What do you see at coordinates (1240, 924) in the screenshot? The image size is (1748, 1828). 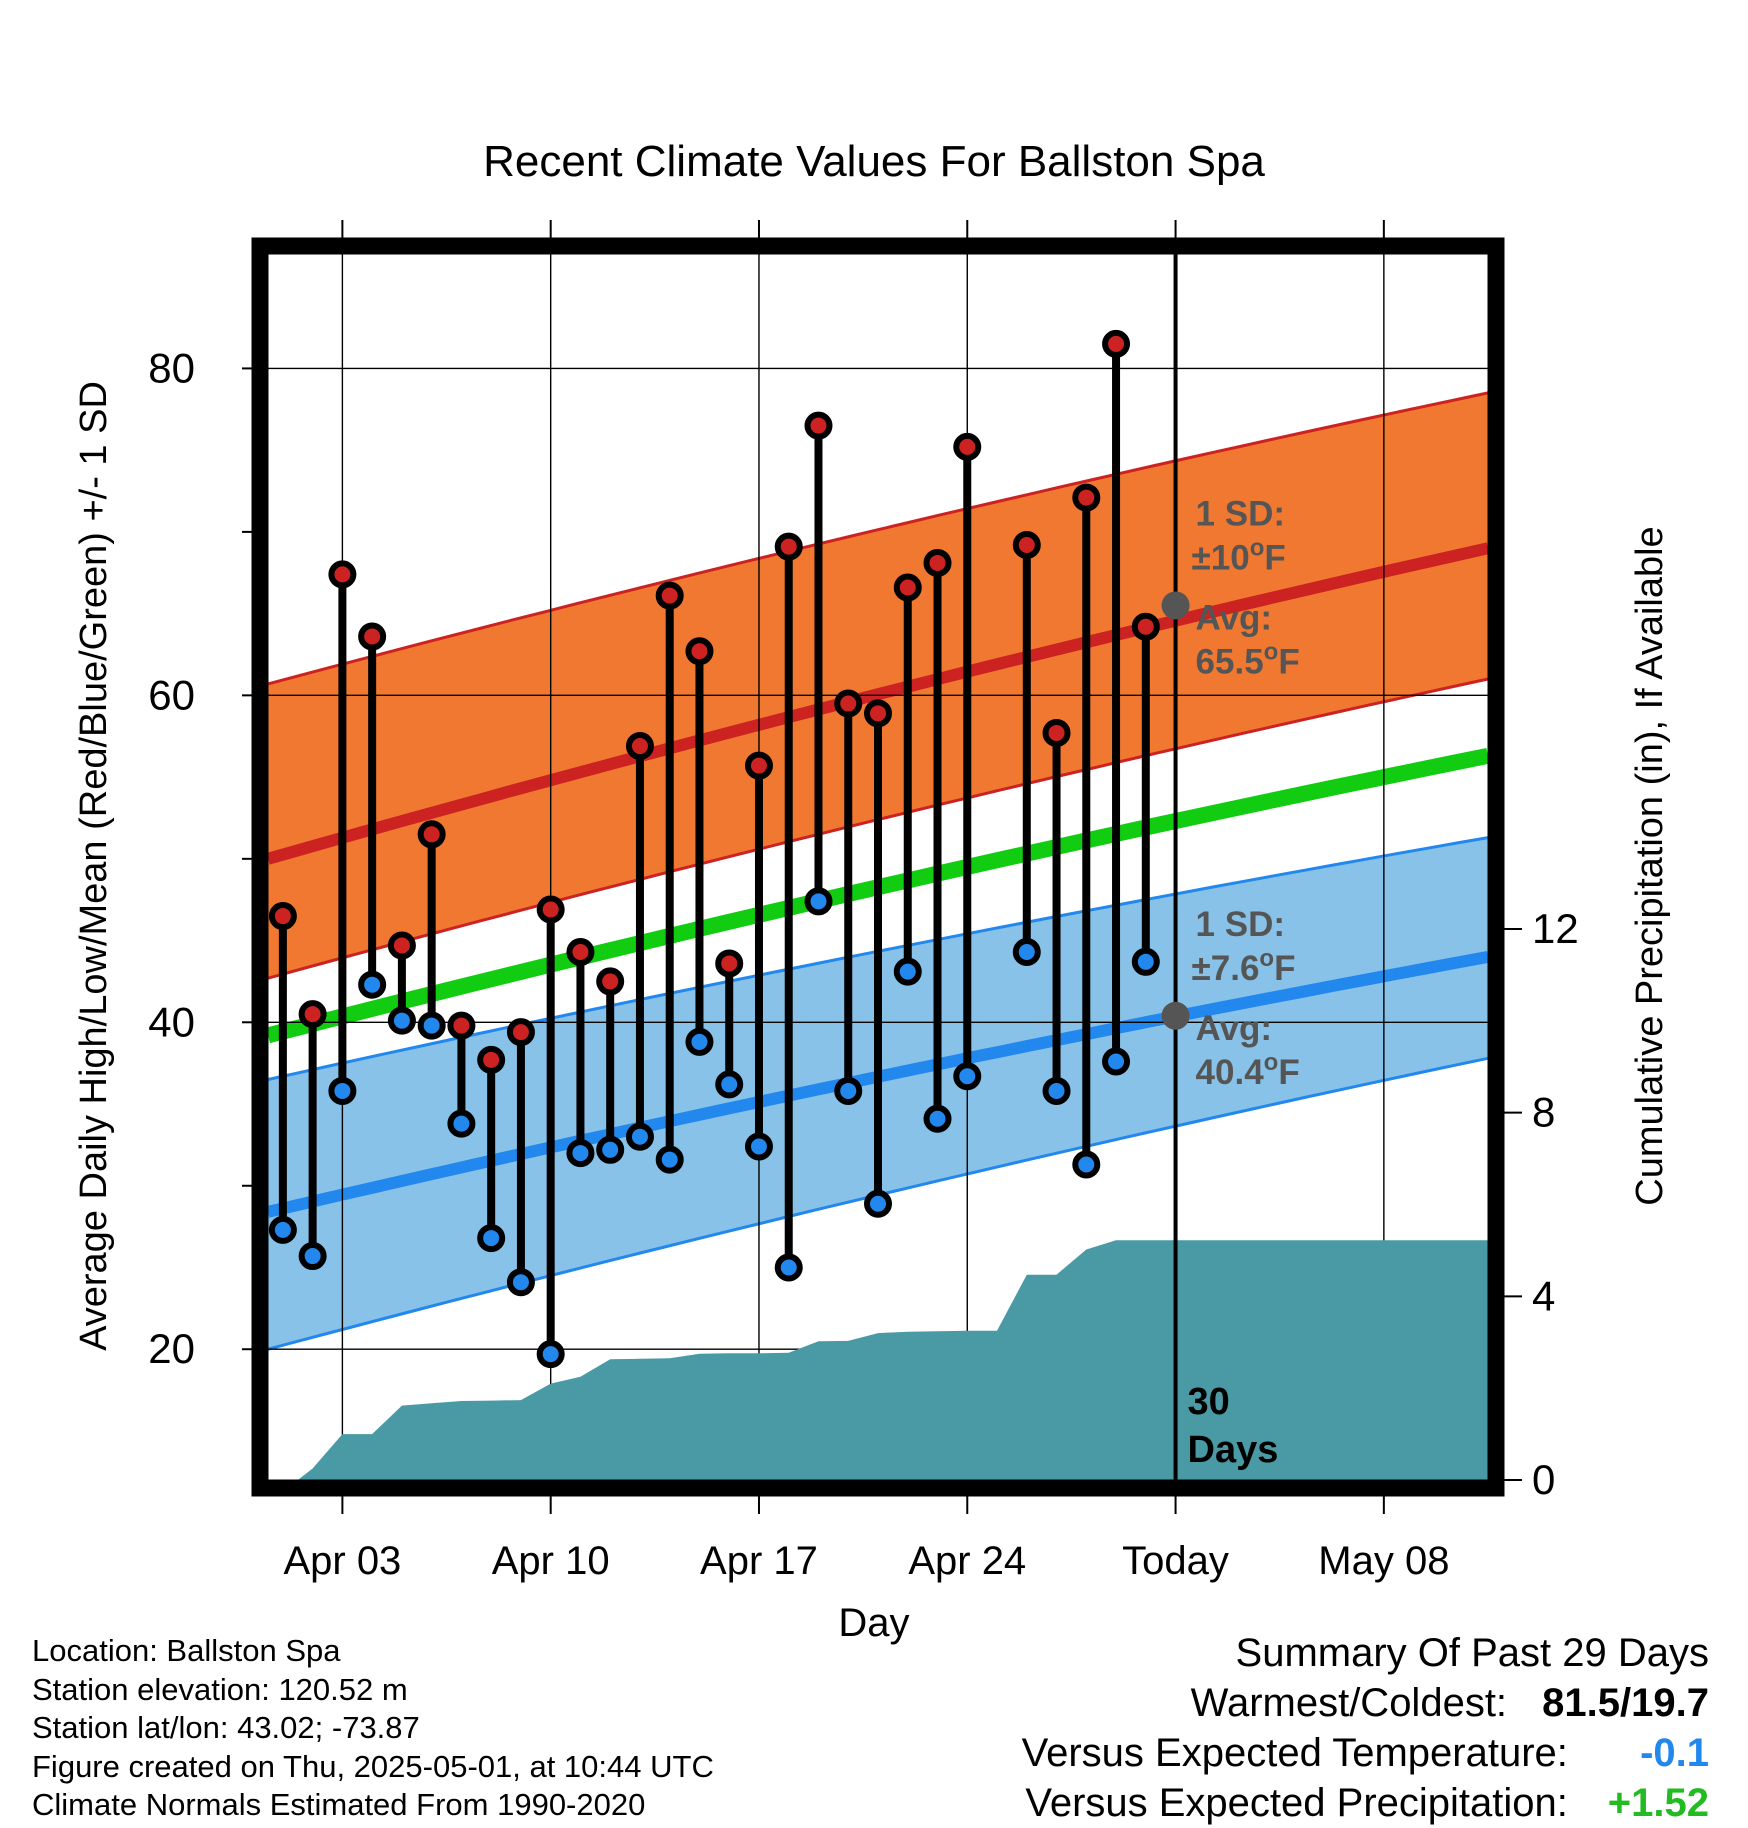 I see `low-normal-sd-label: 1 SD:` at bounding box center [1240, 924].